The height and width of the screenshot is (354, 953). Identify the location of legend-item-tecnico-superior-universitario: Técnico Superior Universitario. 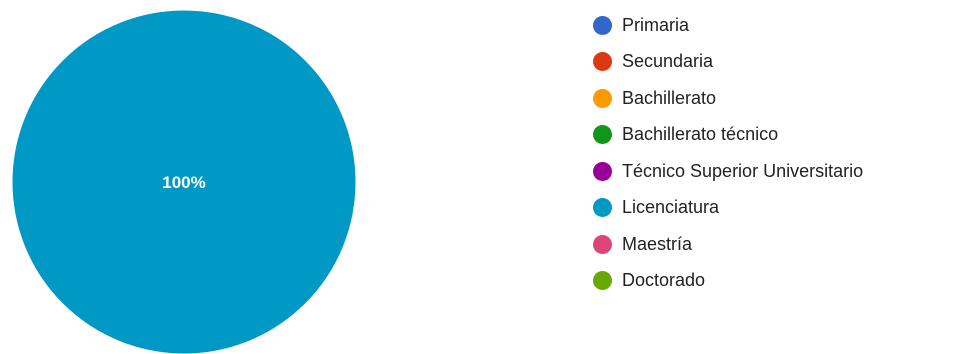
(728, 171).